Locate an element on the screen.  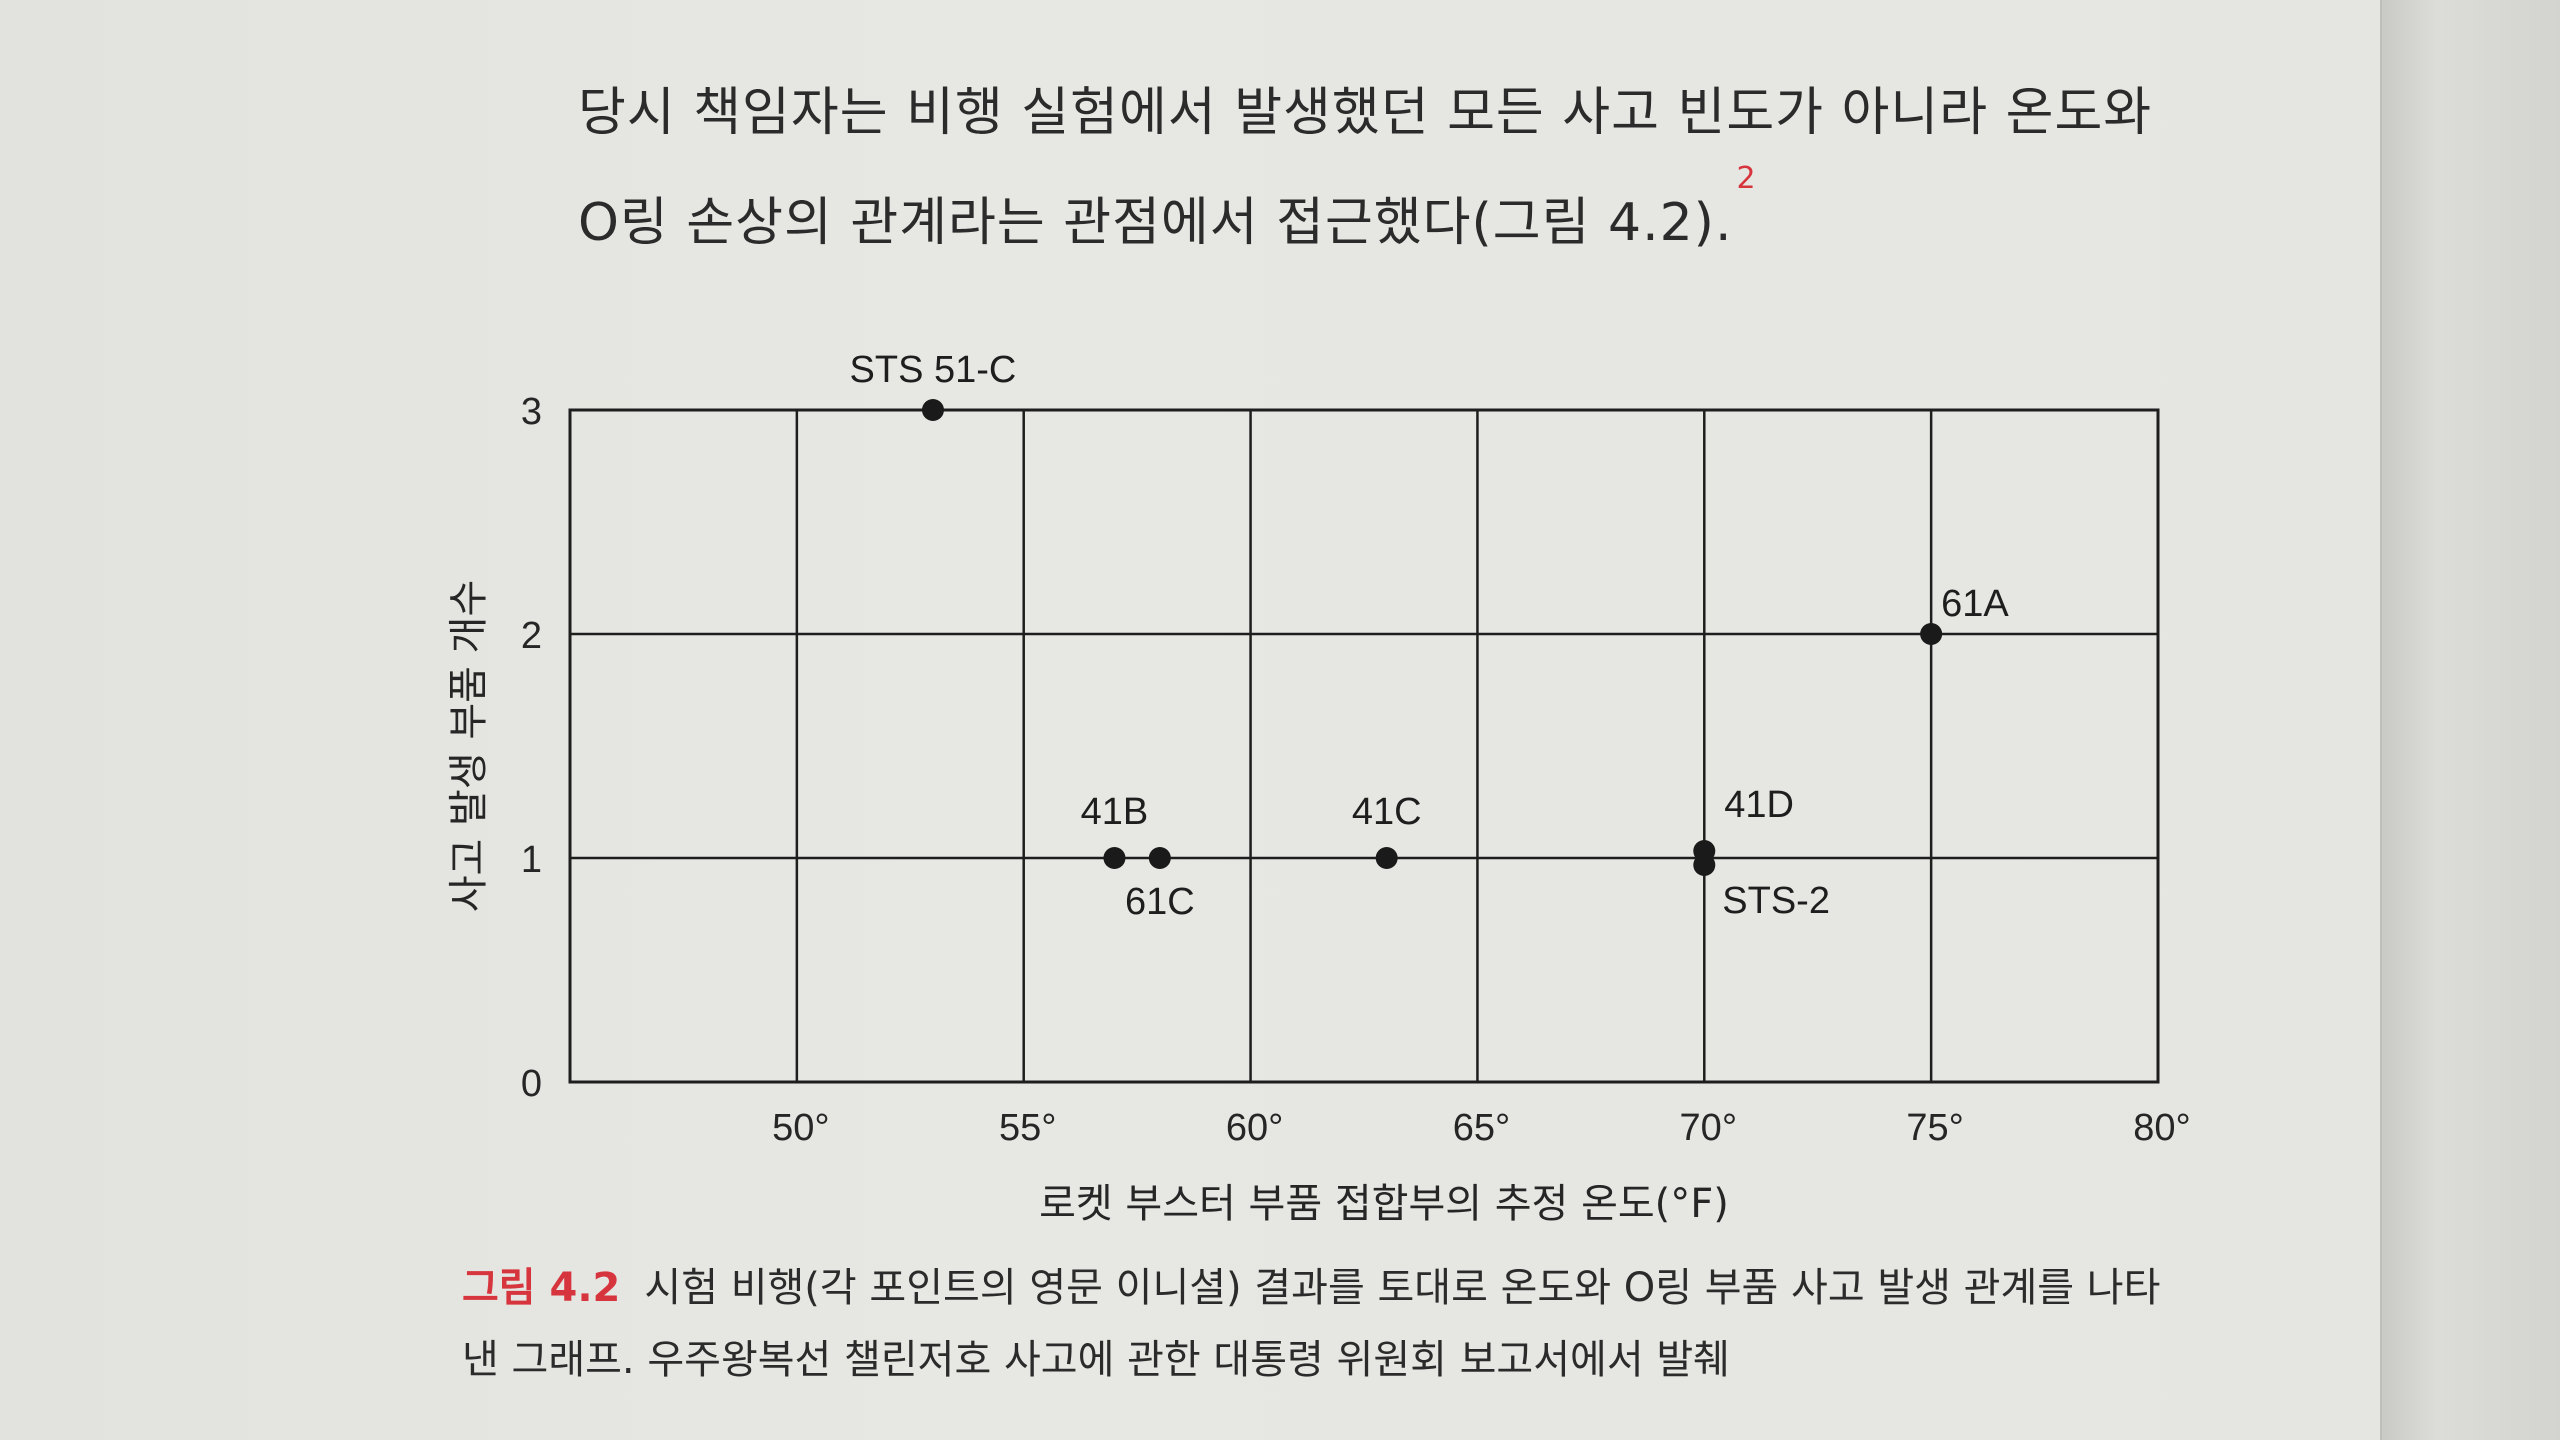
x-tick-label: 75° is located at coordinates (1934, 1128).